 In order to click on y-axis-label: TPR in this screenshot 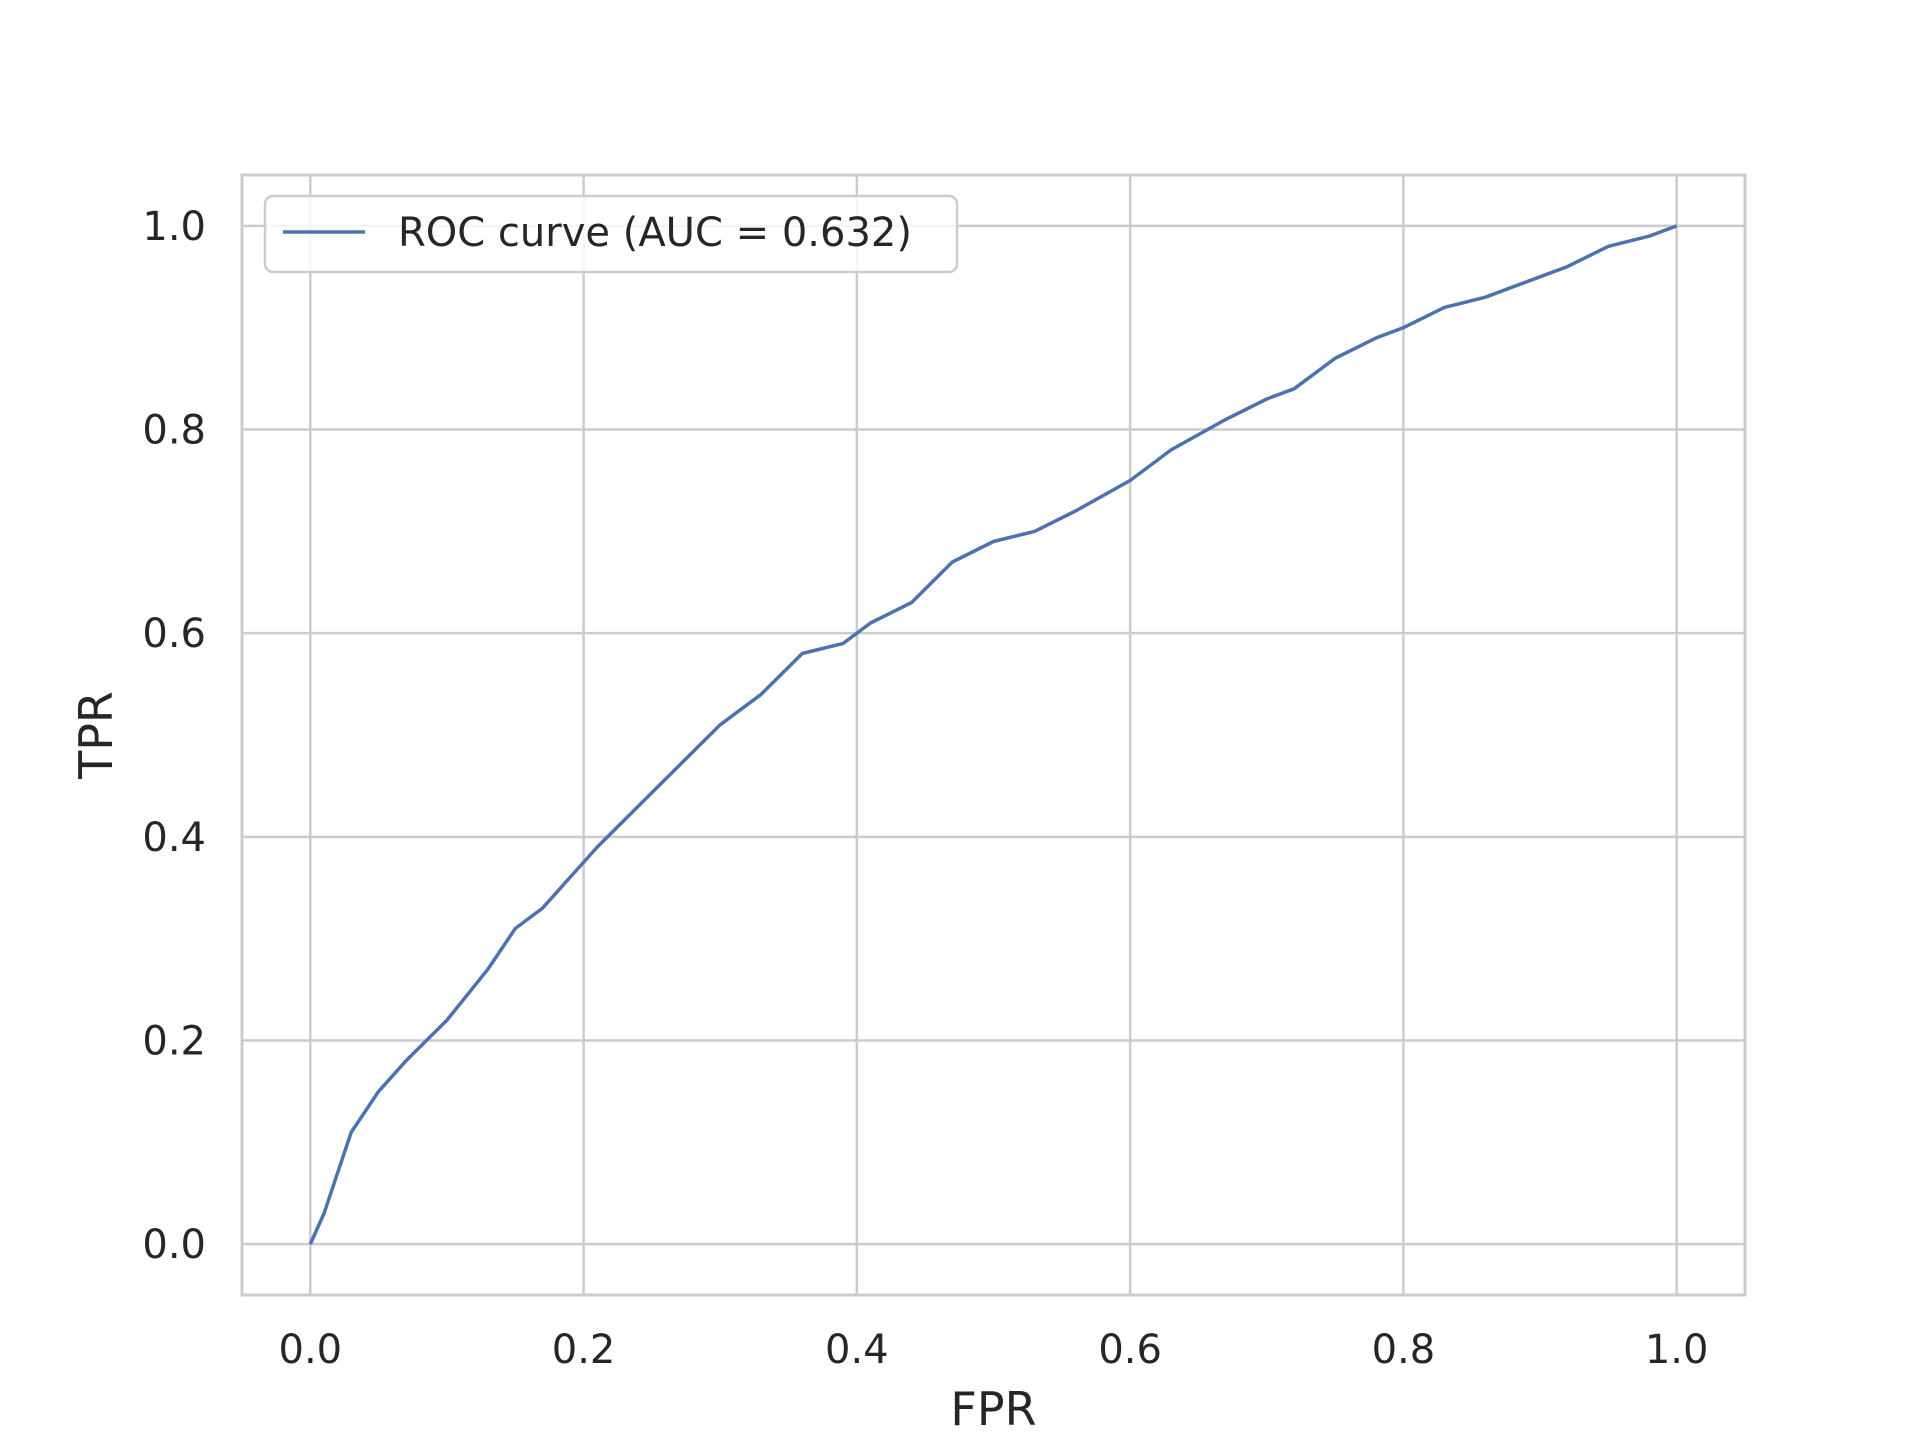, I will do `click(96, 735)`.